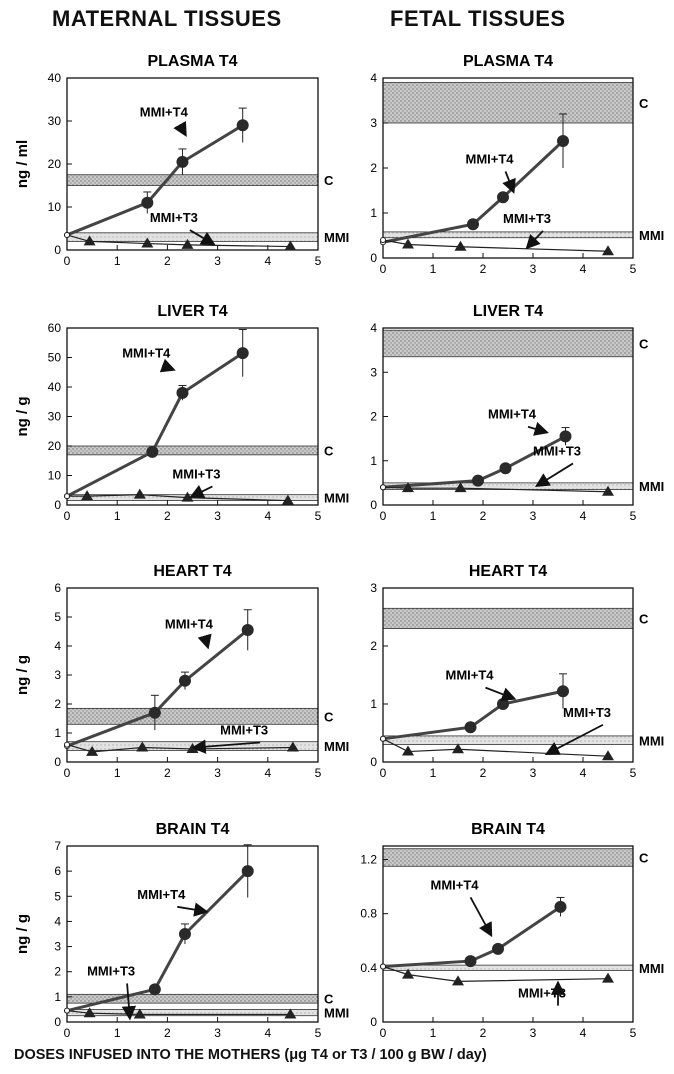  Describe the element at coordinates (508, 311) in the screenshot. I see `chart-title: LIVER T4` at that location.